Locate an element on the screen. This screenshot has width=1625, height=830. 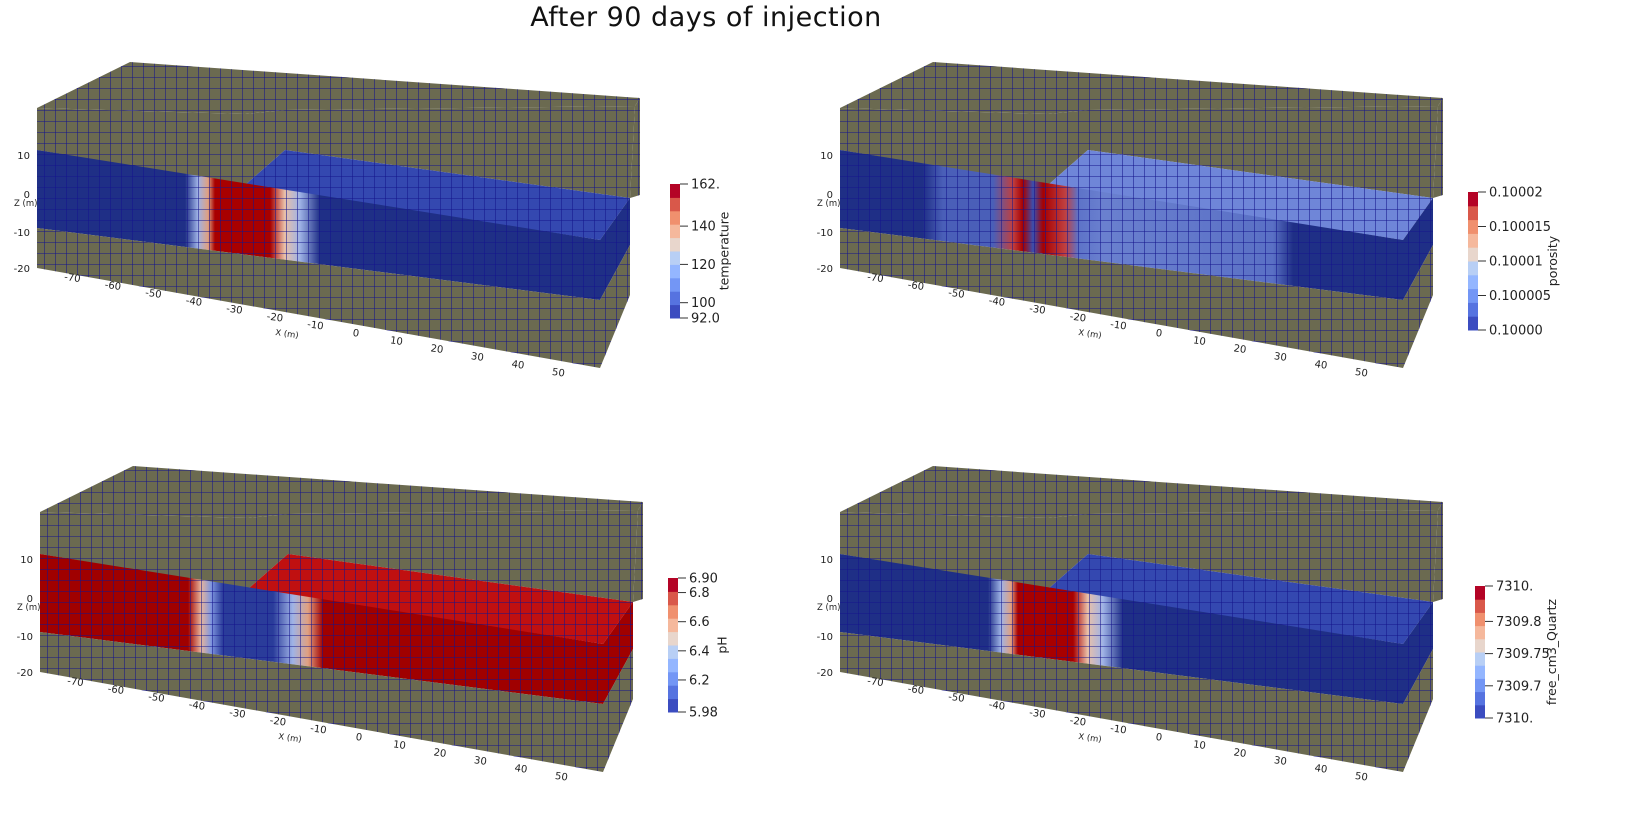
colorbar-tick-label: 120 is located at coordinates (703, 265).